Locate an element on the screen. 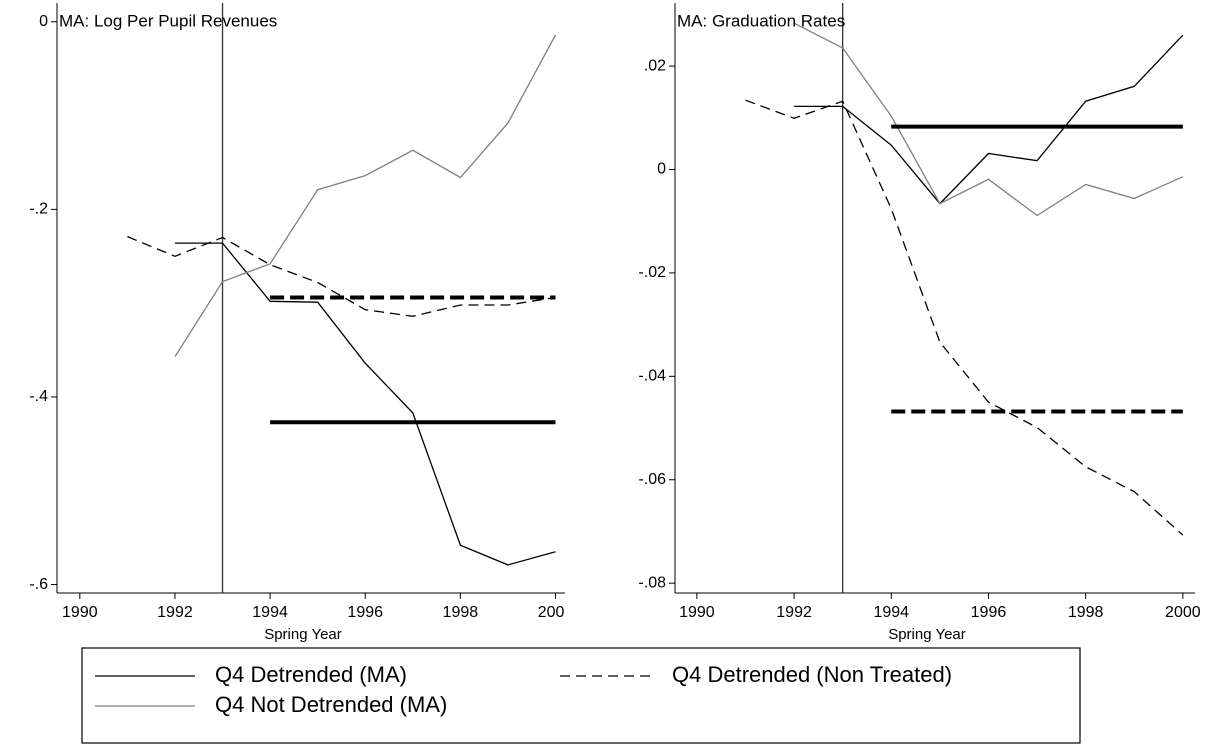 This screenshot has height=756, width=1208. chart-title: MA: Log Per Pupil Revenues is located at coordinates (168, 20).